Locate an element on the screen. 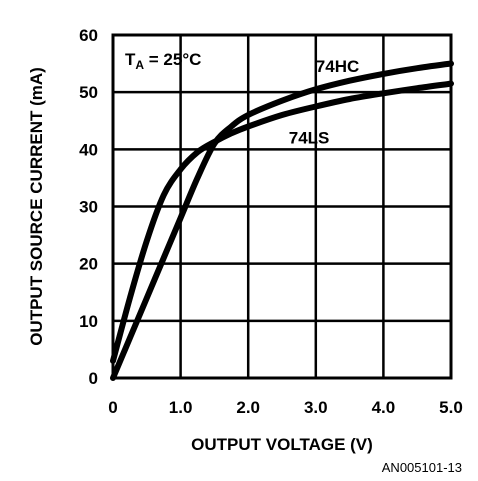  y-tick-labels: 0 10 20 30 40 50 60 is located at coordinates (88, 207).